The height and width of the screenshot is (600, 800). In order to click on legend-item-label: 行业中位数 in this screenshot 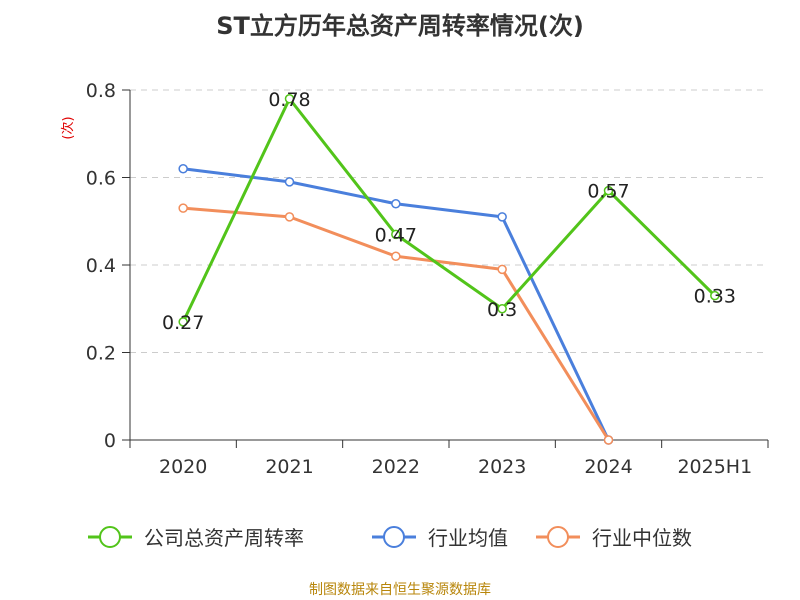, I will do `click(642, 538)`.